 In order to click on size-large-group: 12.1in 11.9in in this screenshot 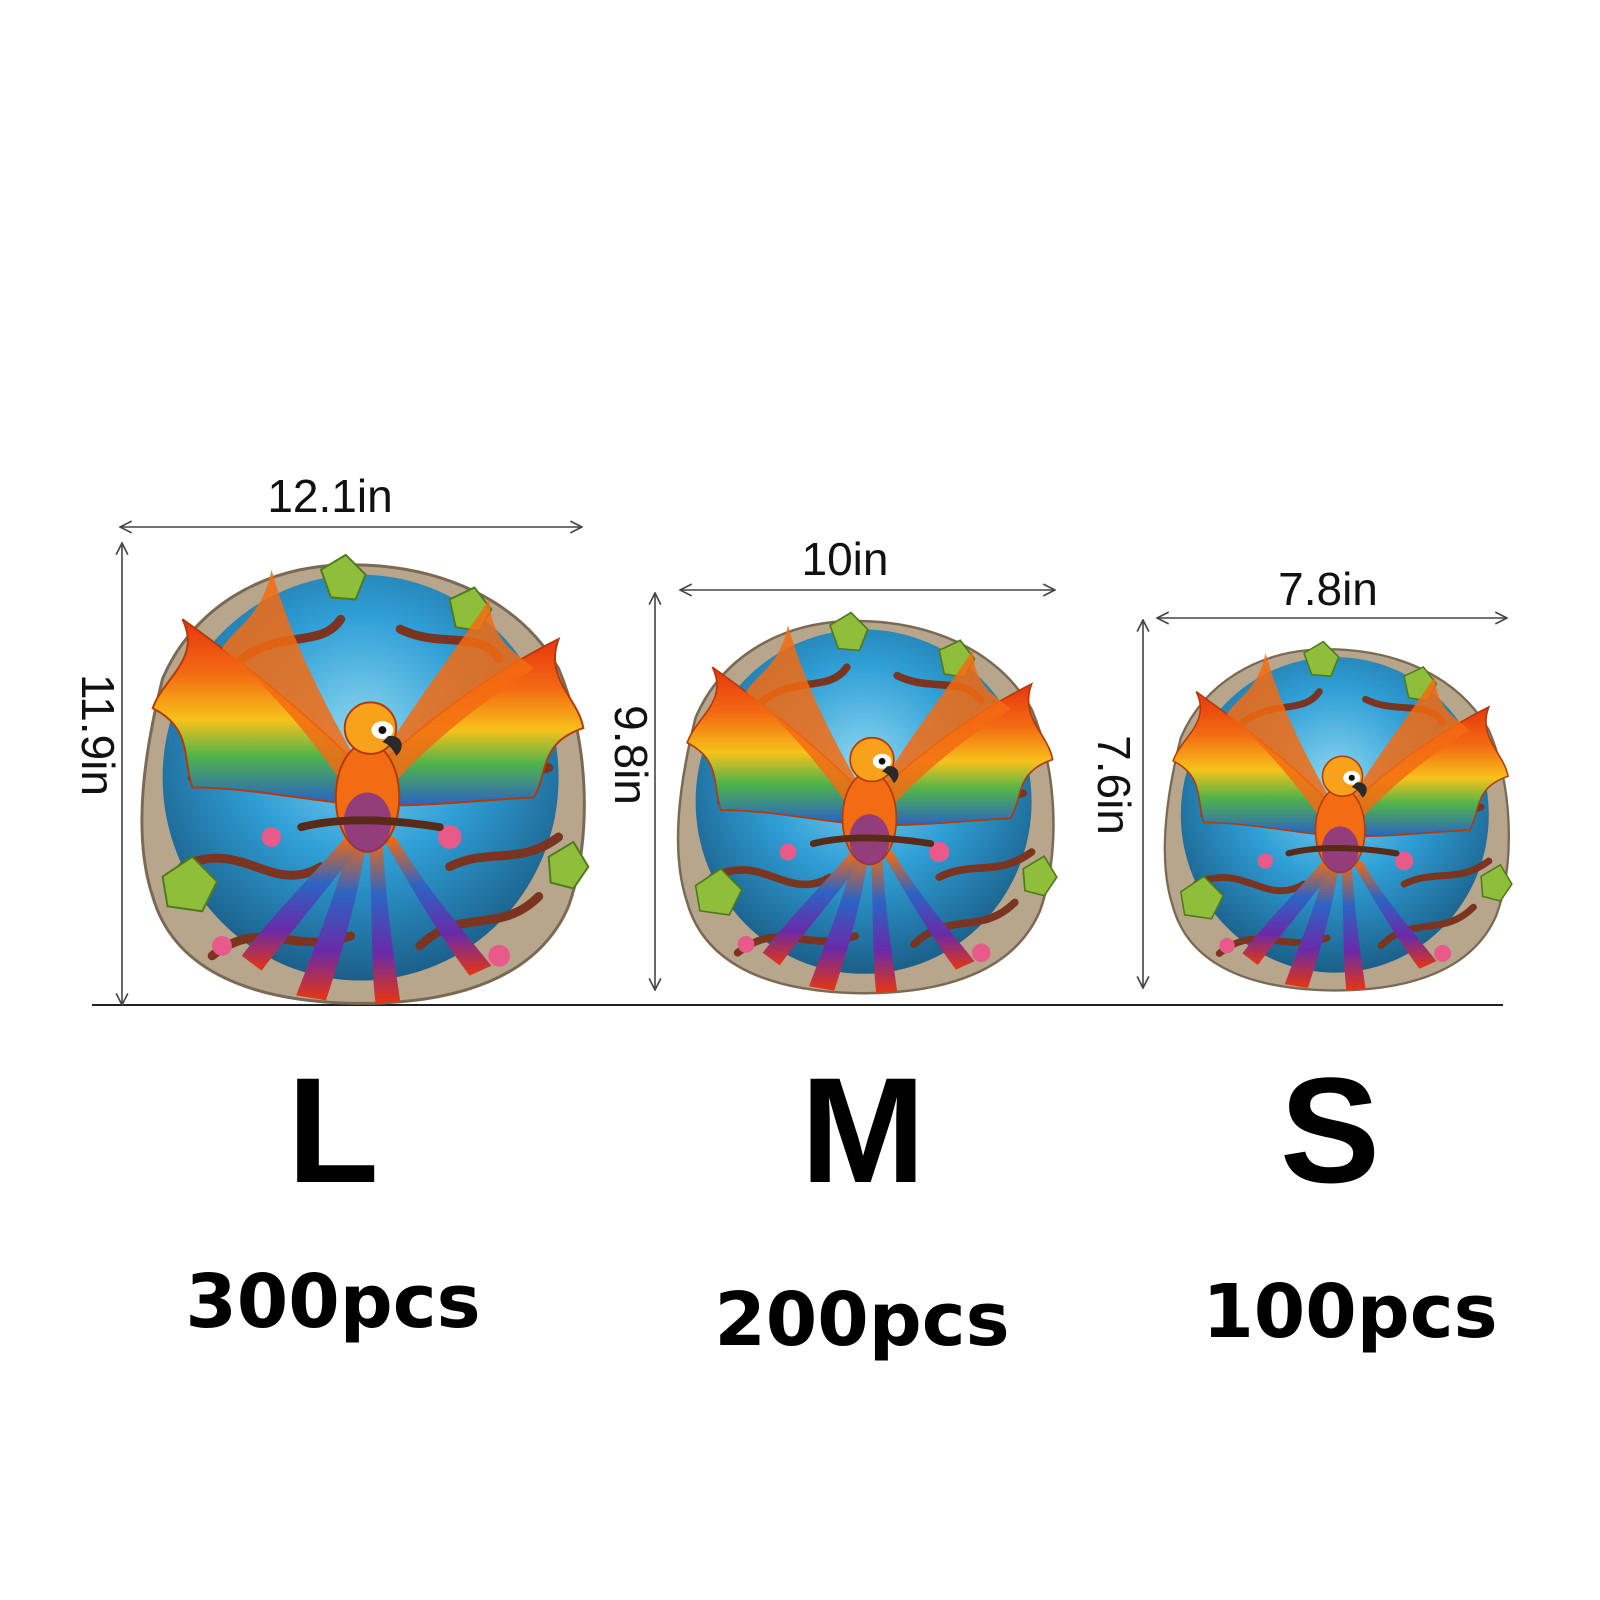, I will do `click(330, 737)`.